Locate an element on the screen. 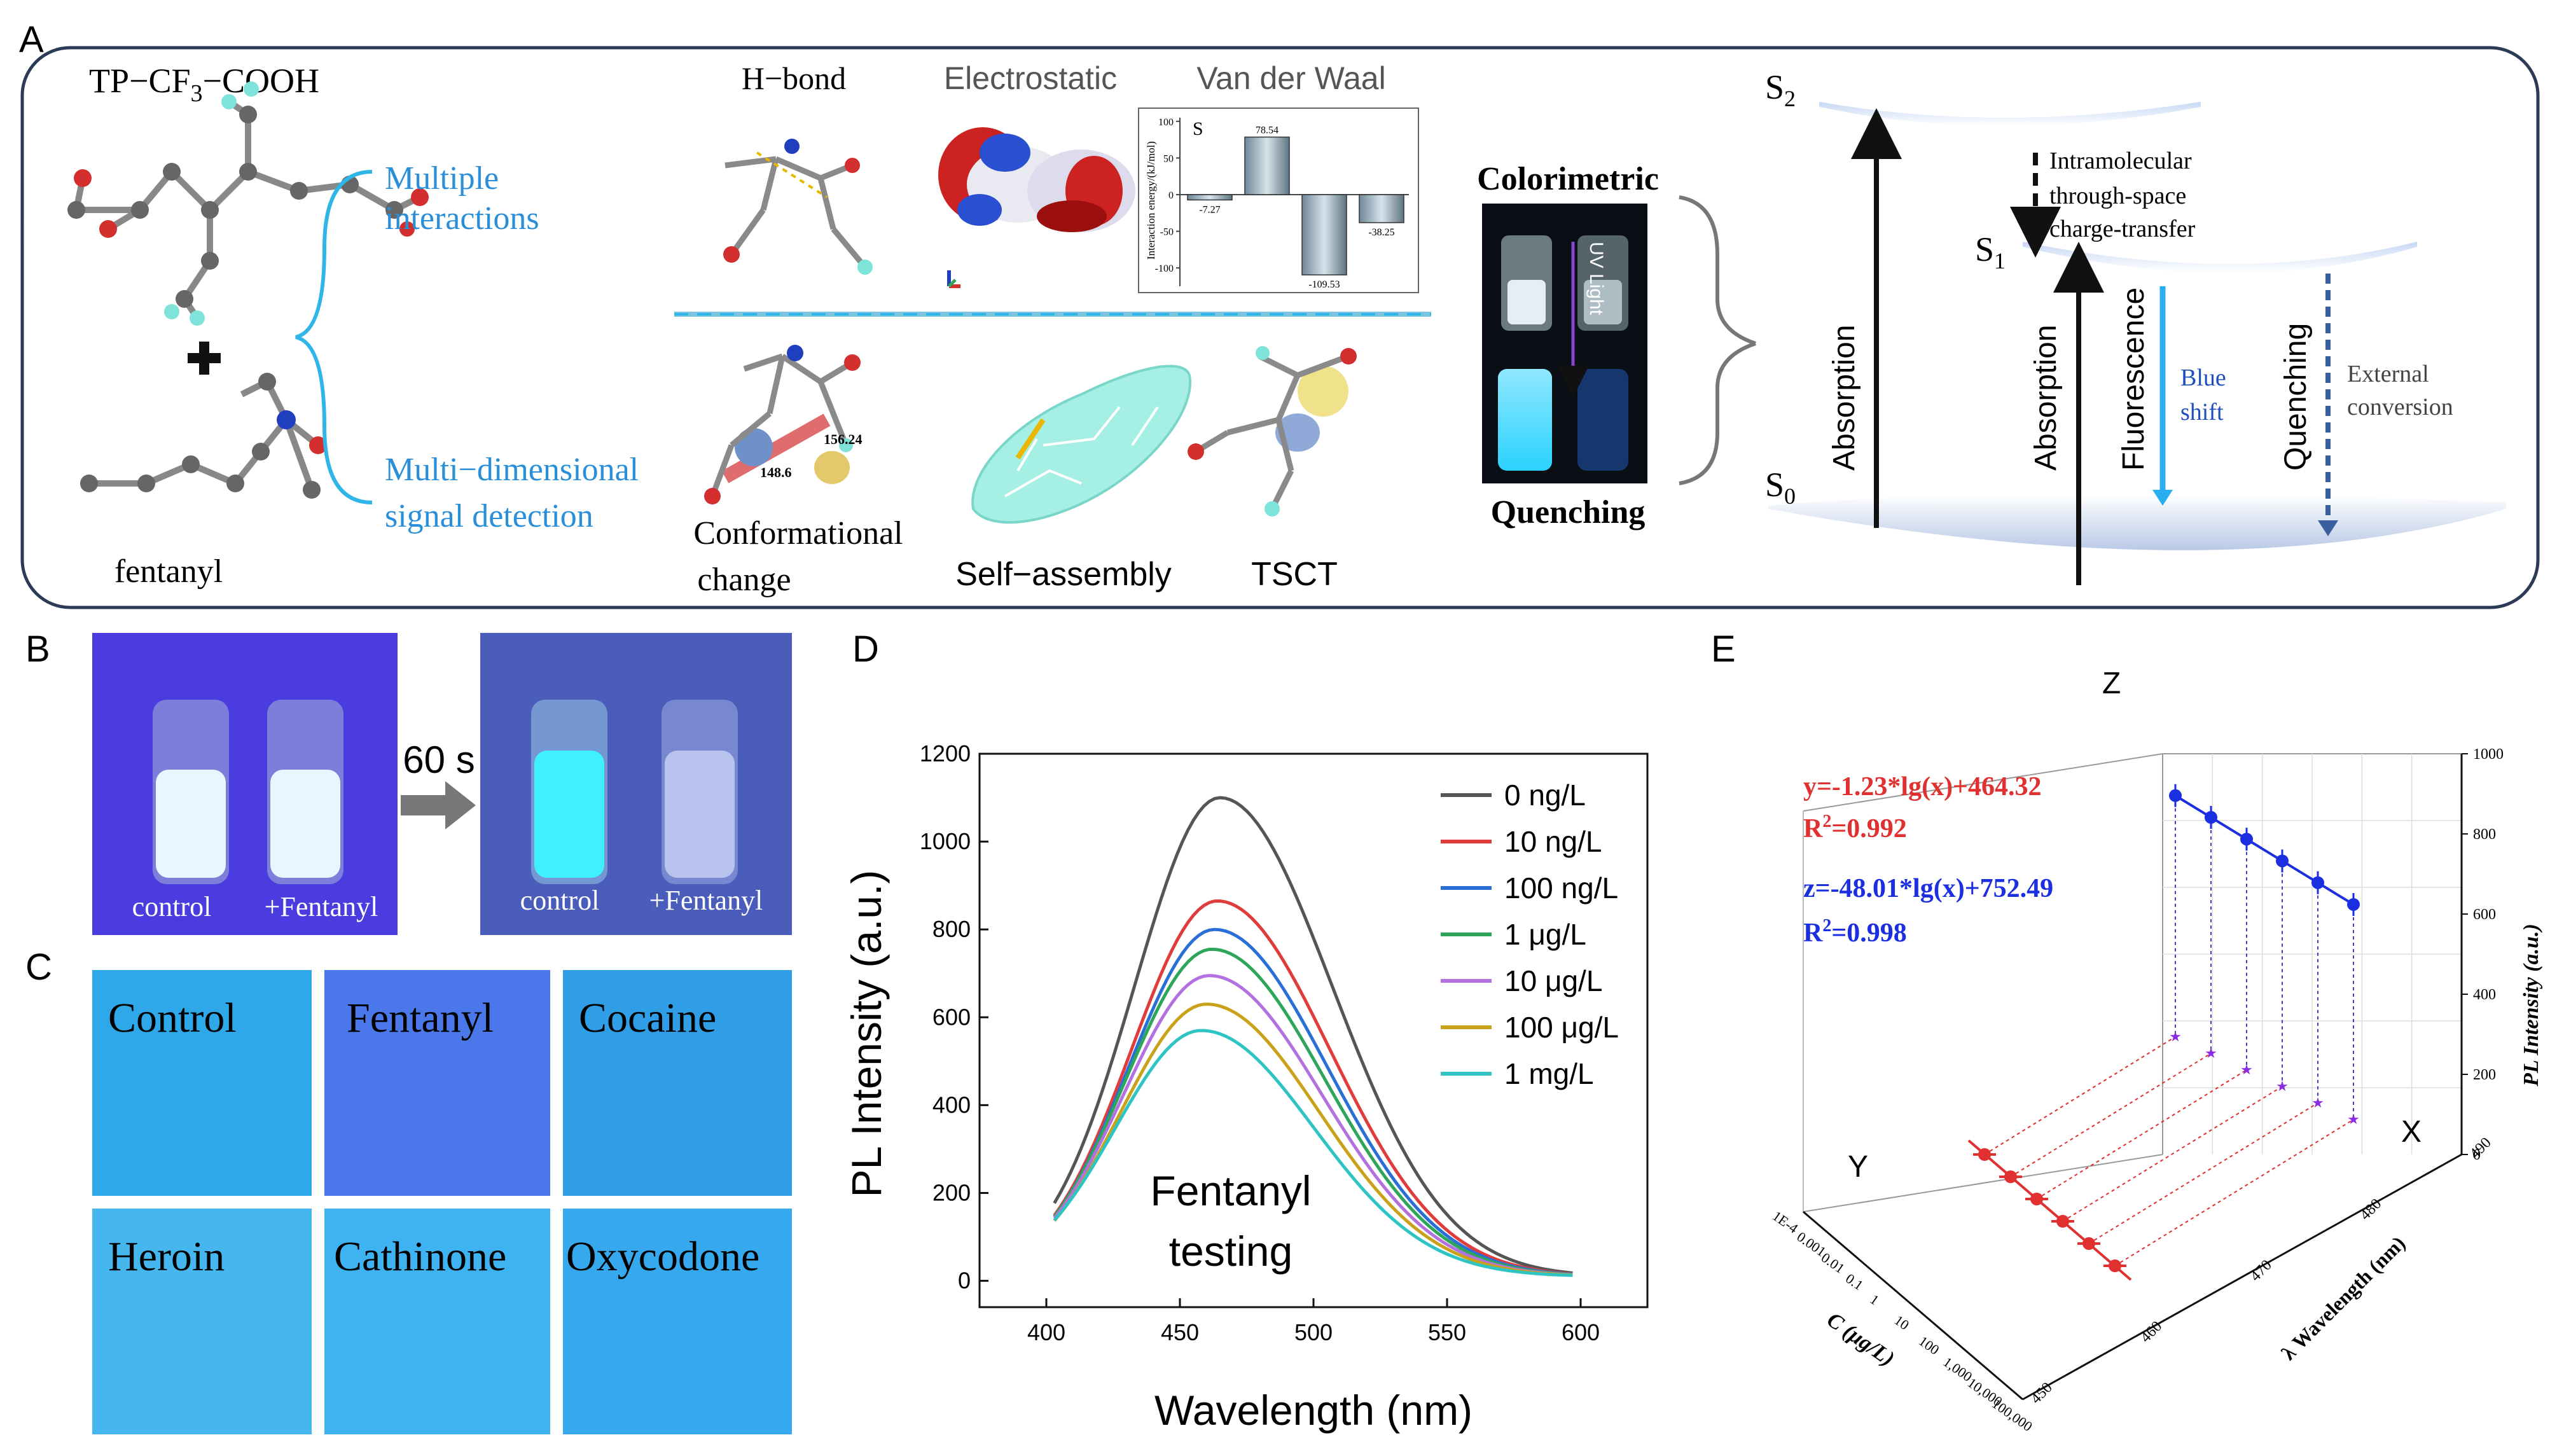  tp-cf3-cooh-molecule is located at coordinates (247, 209).